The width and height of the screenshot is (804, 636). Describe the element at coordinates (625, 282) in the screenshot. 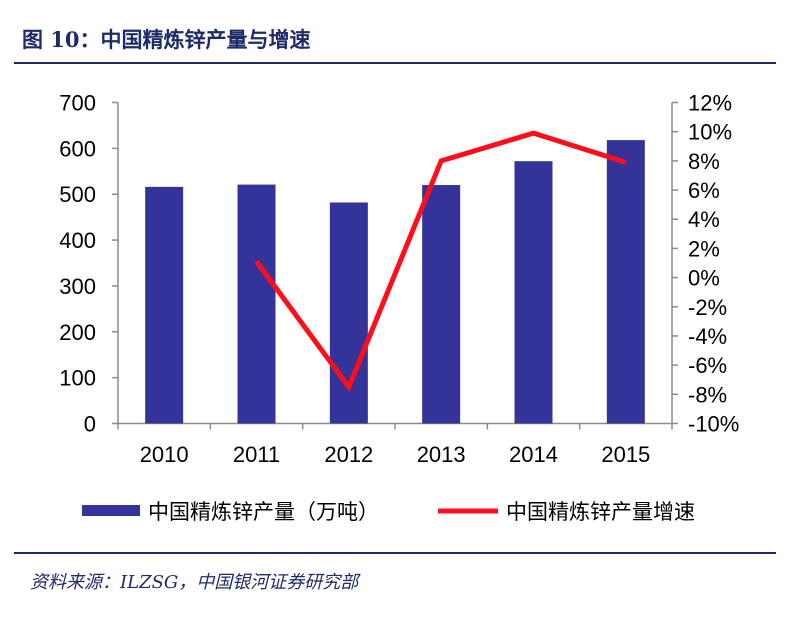

I see `bar-2015` at that location.